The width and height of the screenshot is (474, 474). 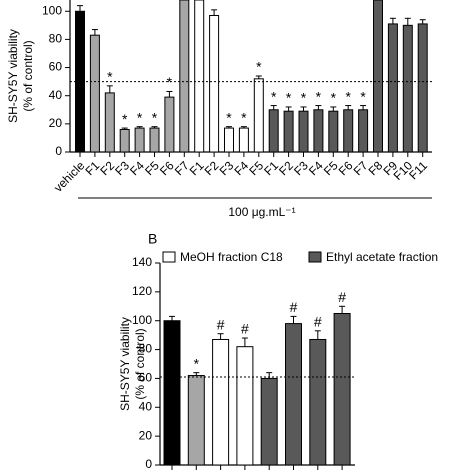 I want to click on panel-label: B, so click(x=152, y=239).